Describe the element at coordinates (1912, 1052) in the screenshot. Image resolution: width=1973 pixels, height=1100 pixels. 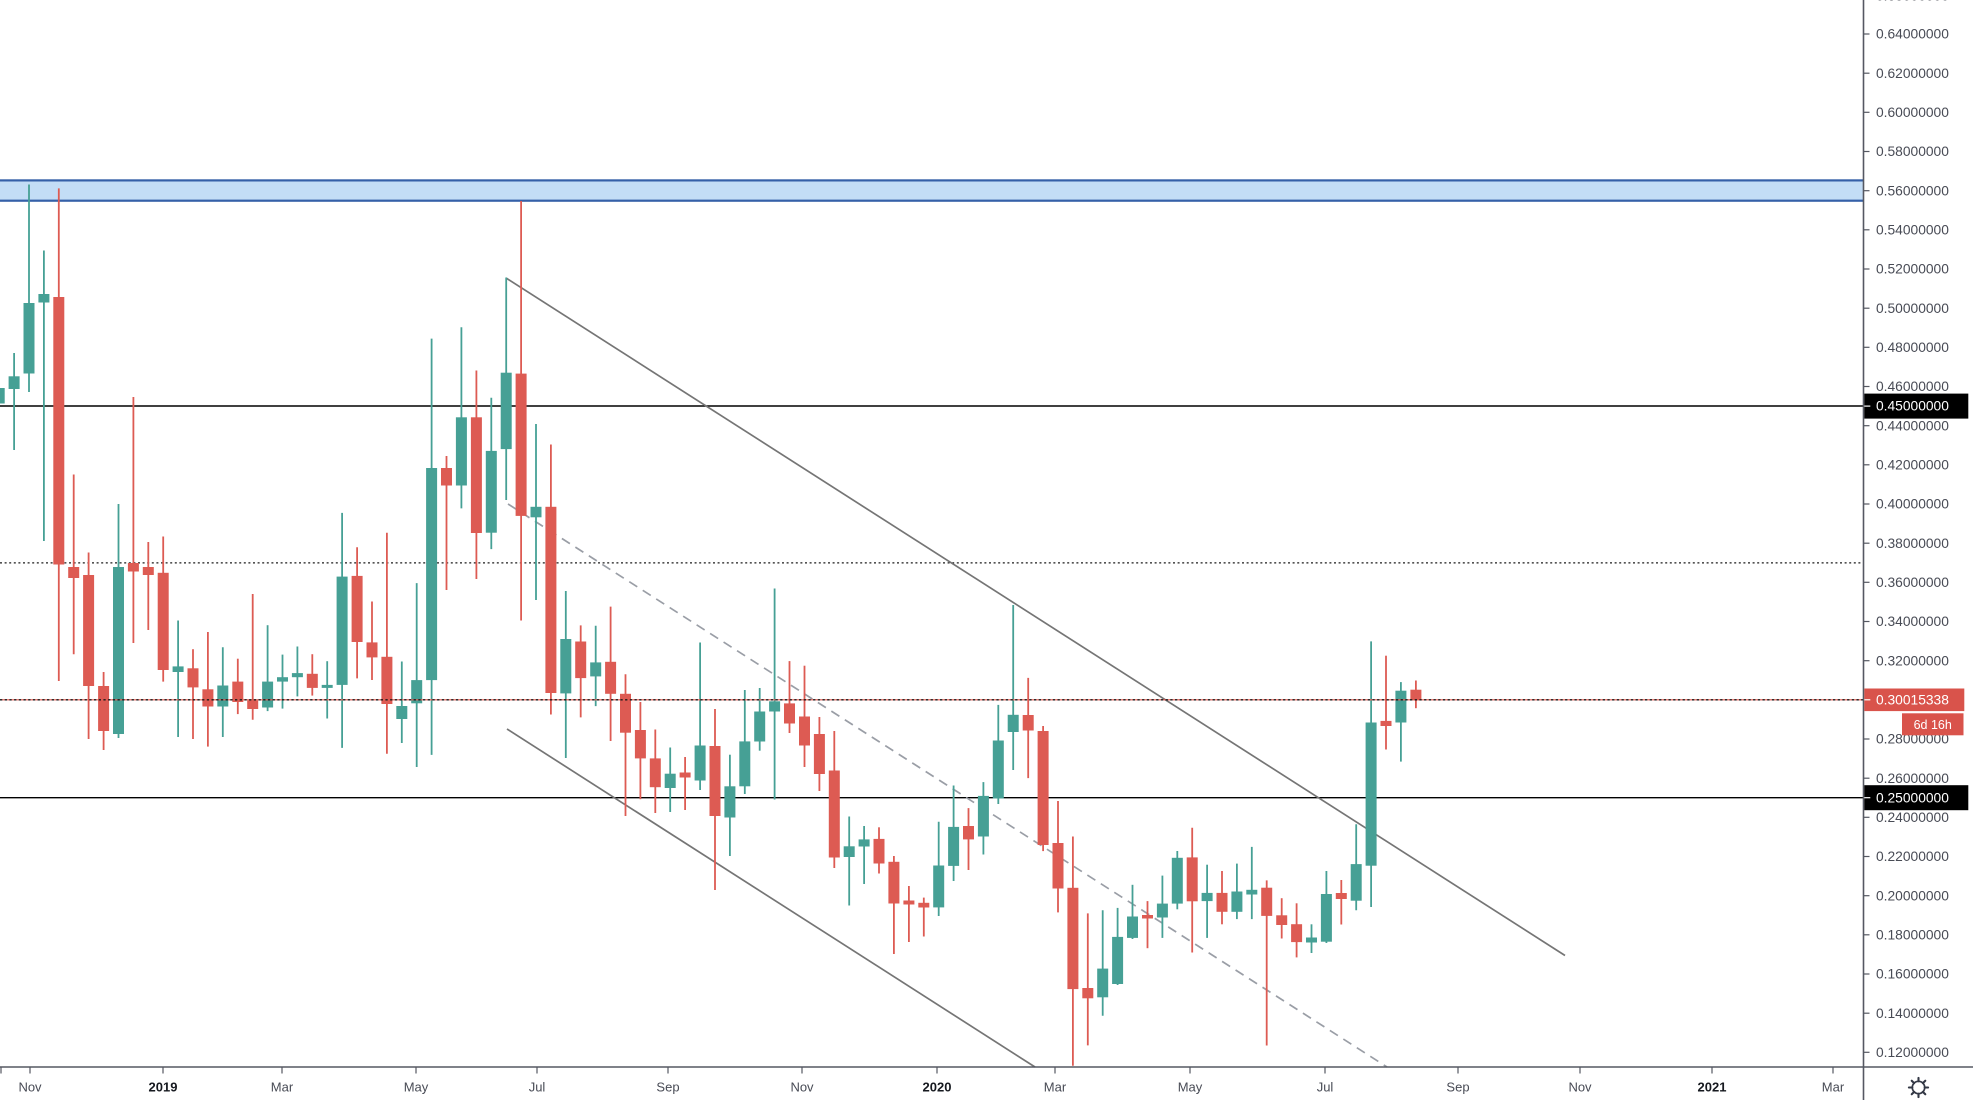
I see `svg-text: 0.12000000` at that location.